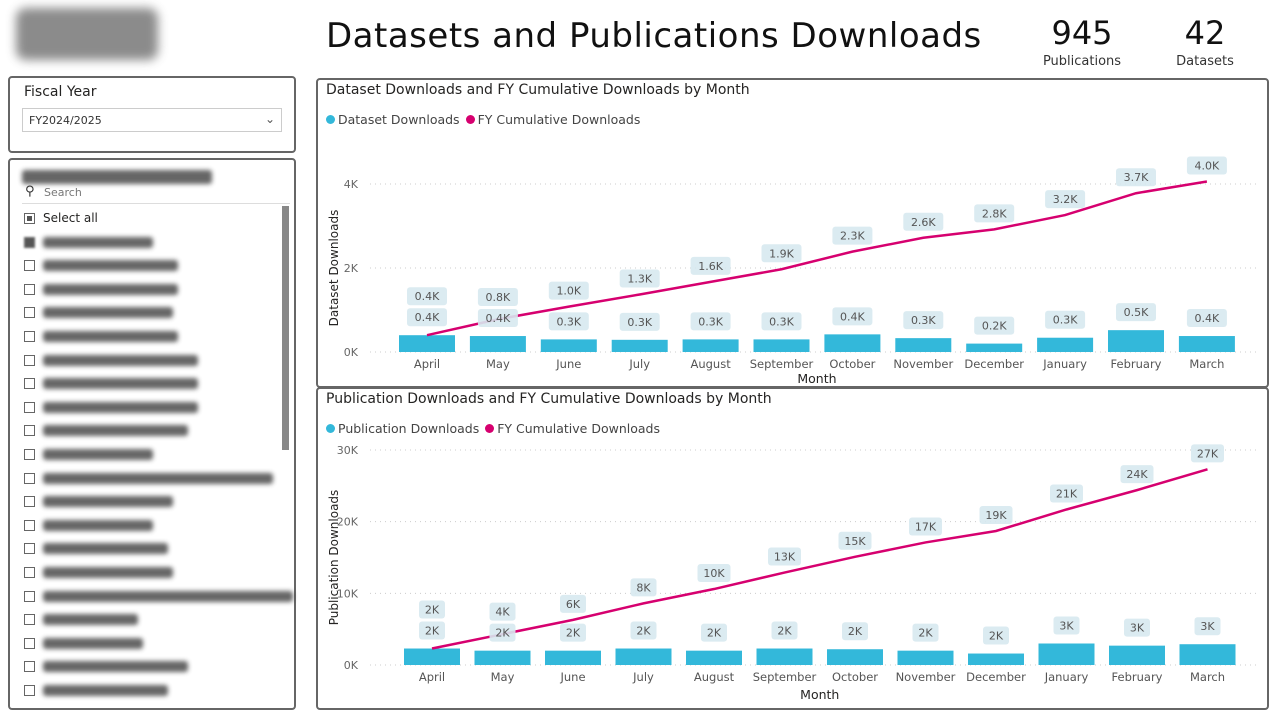 The image size is (1280, 720). Describe the element at coordinates (1207, 318) in the screenshot. I see `bar-data-label: 0.4K` at that location.